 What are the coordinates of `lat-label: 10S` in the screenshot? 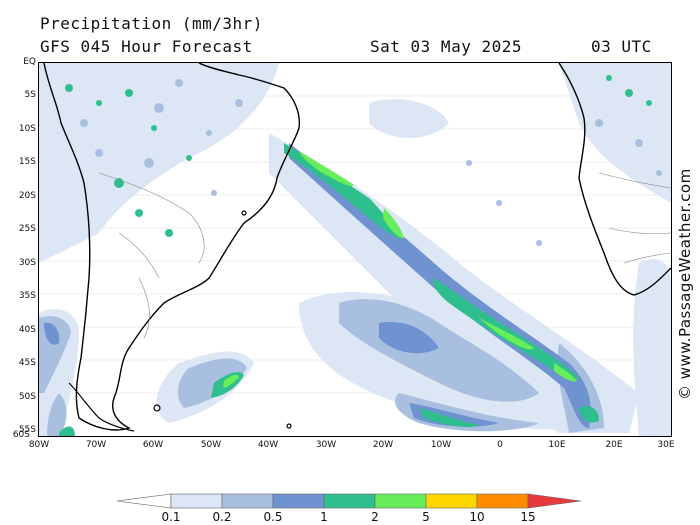 It's located at (27, 129).